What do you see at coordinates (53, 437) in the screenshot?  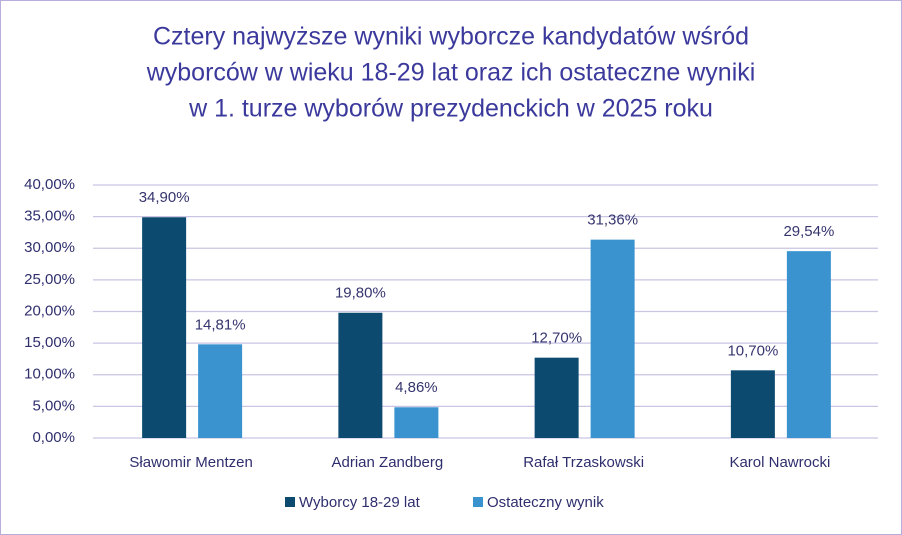 I see `y-tick-label: 0,00%` at bounding box center [53, 437].